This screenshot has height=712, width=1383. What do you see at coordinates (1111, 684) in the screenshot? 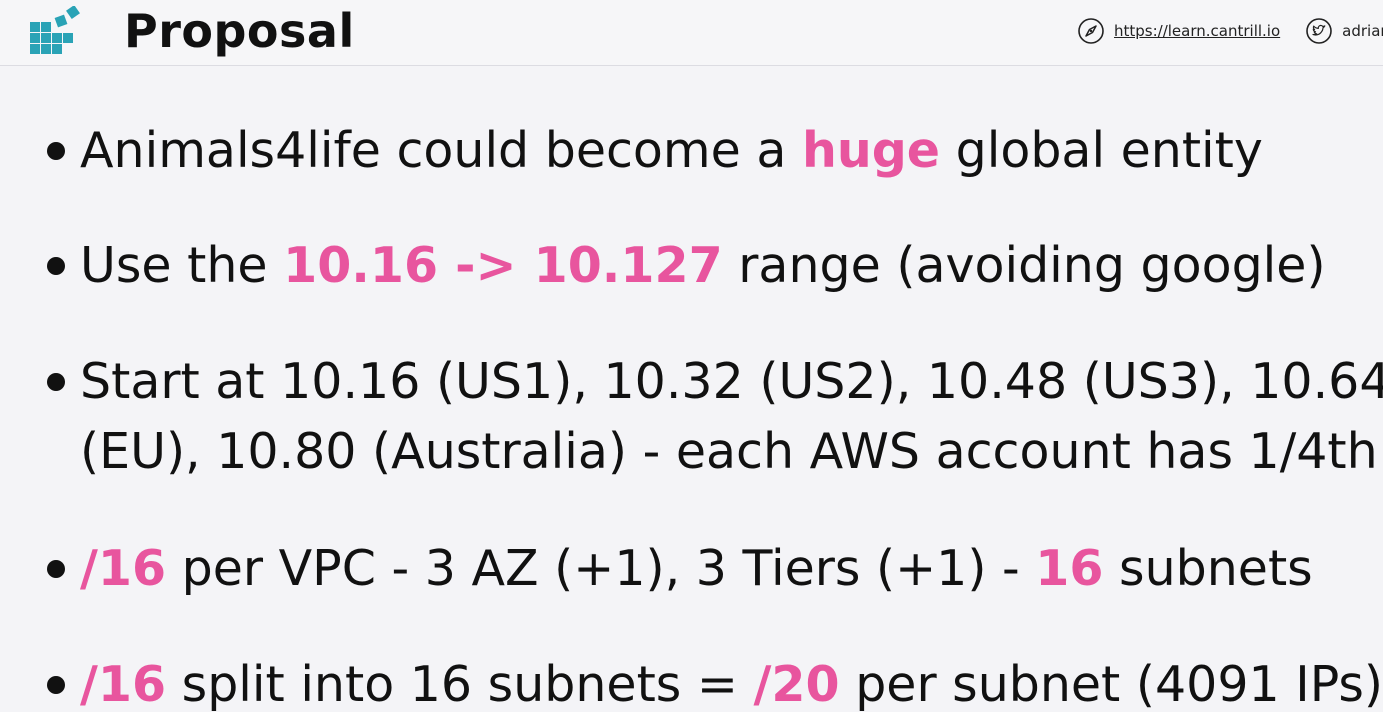
I see `bullet-text-part: per subnet (4091 IPs)` at bounding box center [1111, 684].